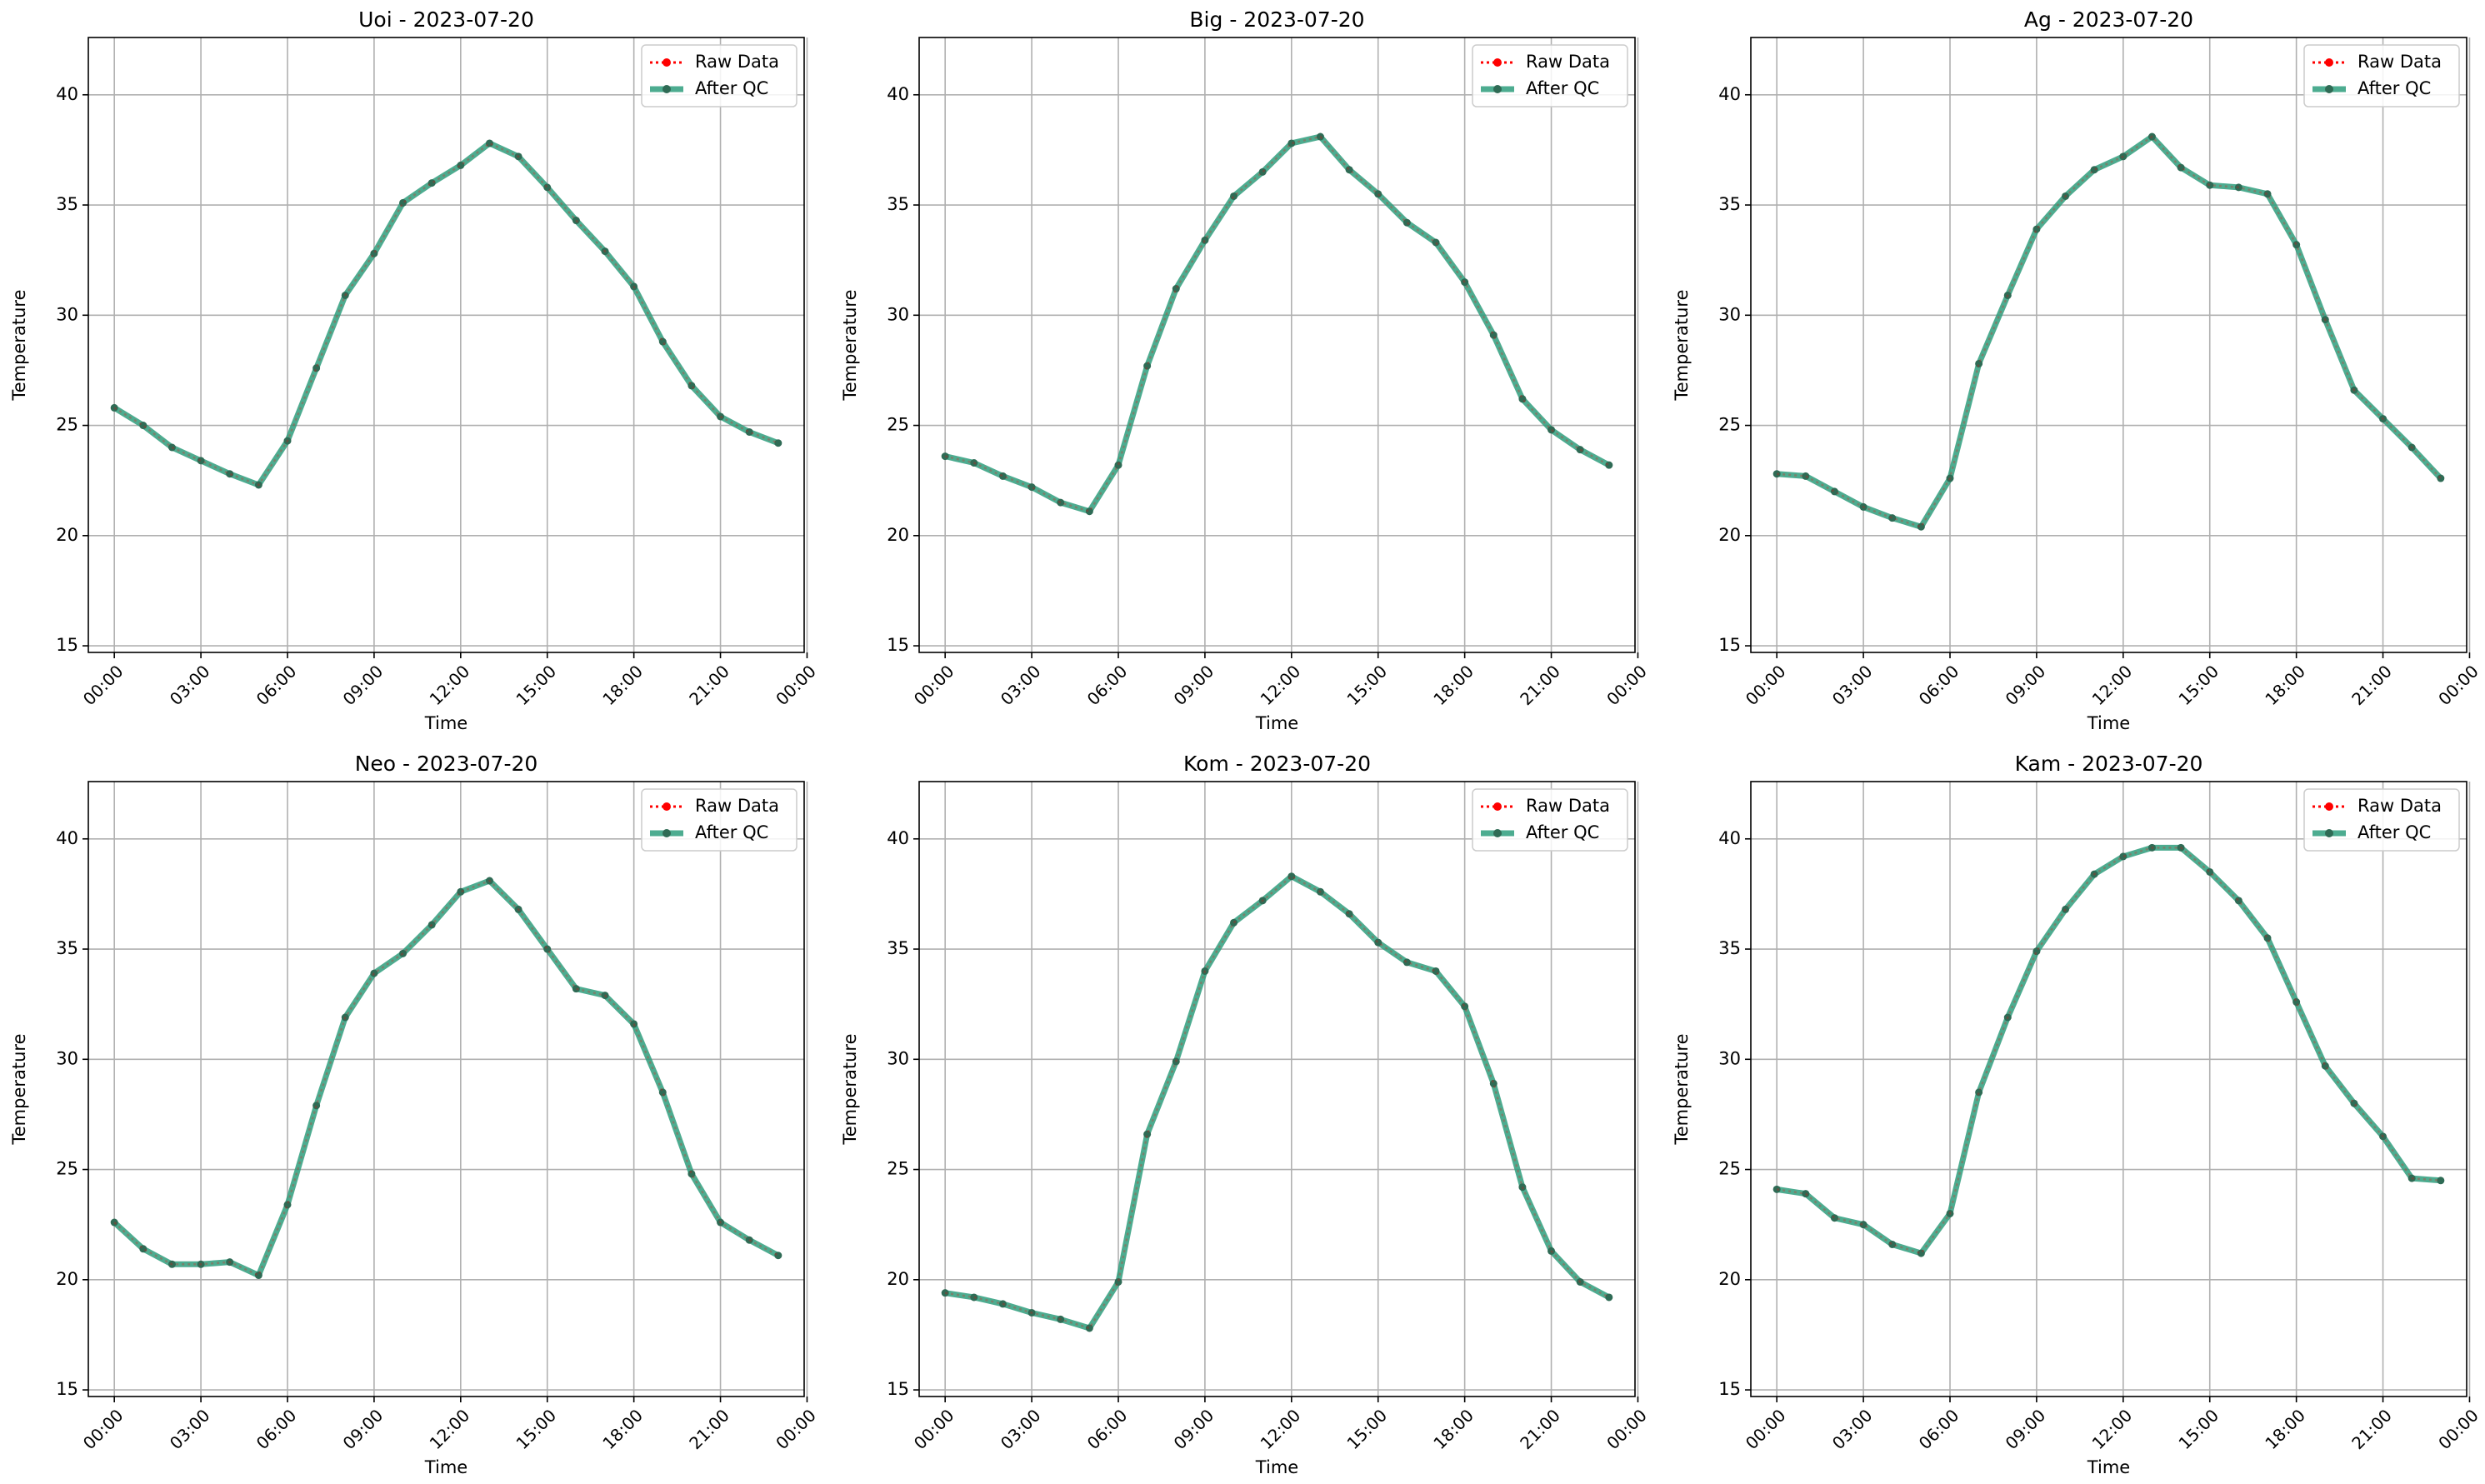 The height and width of the screenshot is (1484, 2485). Describe the element at coordinates (536, 685) in the screenshot. I see `x-tick-label: 15:00` at that location.